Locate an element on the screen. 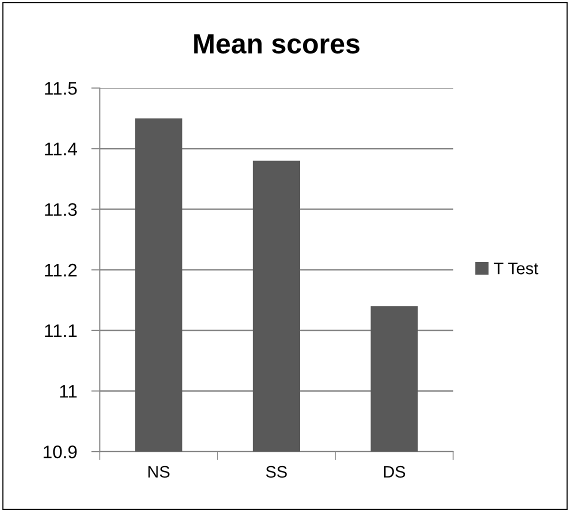 The image size is (570, 512). y-tick-label: 11.4 is located at coordinates (61, 149).